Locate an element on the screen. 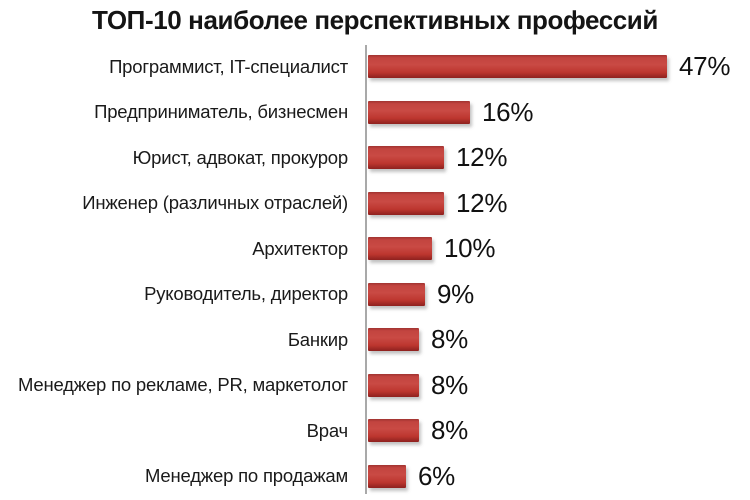 This screenshot has height=500, width=750. bar-track: 9% is located at coordinates (558, 295).